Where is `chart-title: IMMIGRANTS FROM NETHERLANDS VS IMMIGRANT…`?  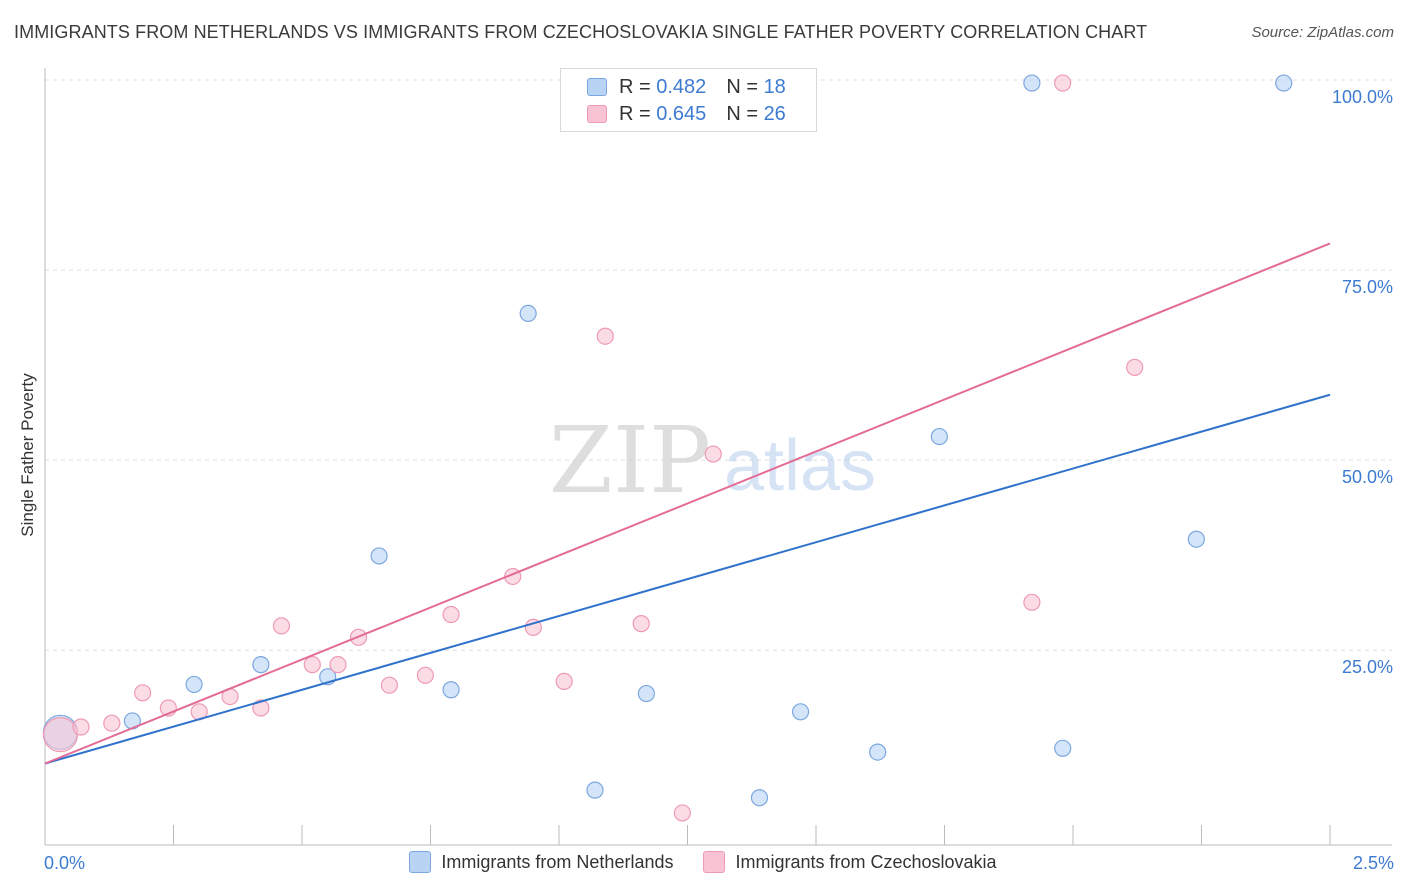
chart-title: IMMIGRANTS FROM NETHERLANDS VS IMMIGRANT… is located at coordinates (581, 32).